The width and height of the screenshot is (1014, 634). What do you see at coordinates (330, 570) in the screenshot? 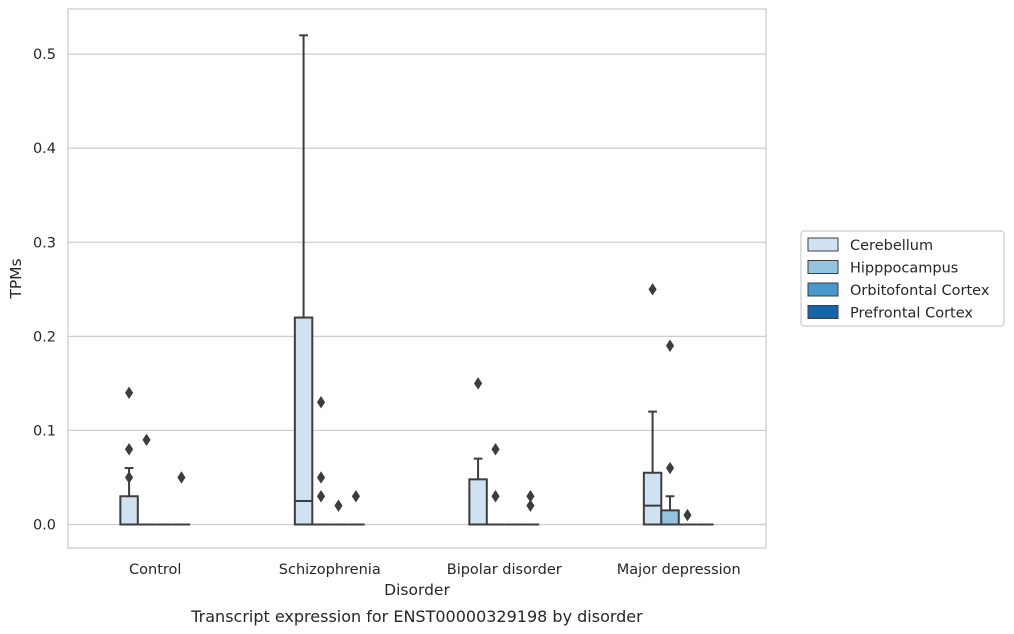
I see `x-tick-label: Schizophrenia` at bounding box center [330, 570].